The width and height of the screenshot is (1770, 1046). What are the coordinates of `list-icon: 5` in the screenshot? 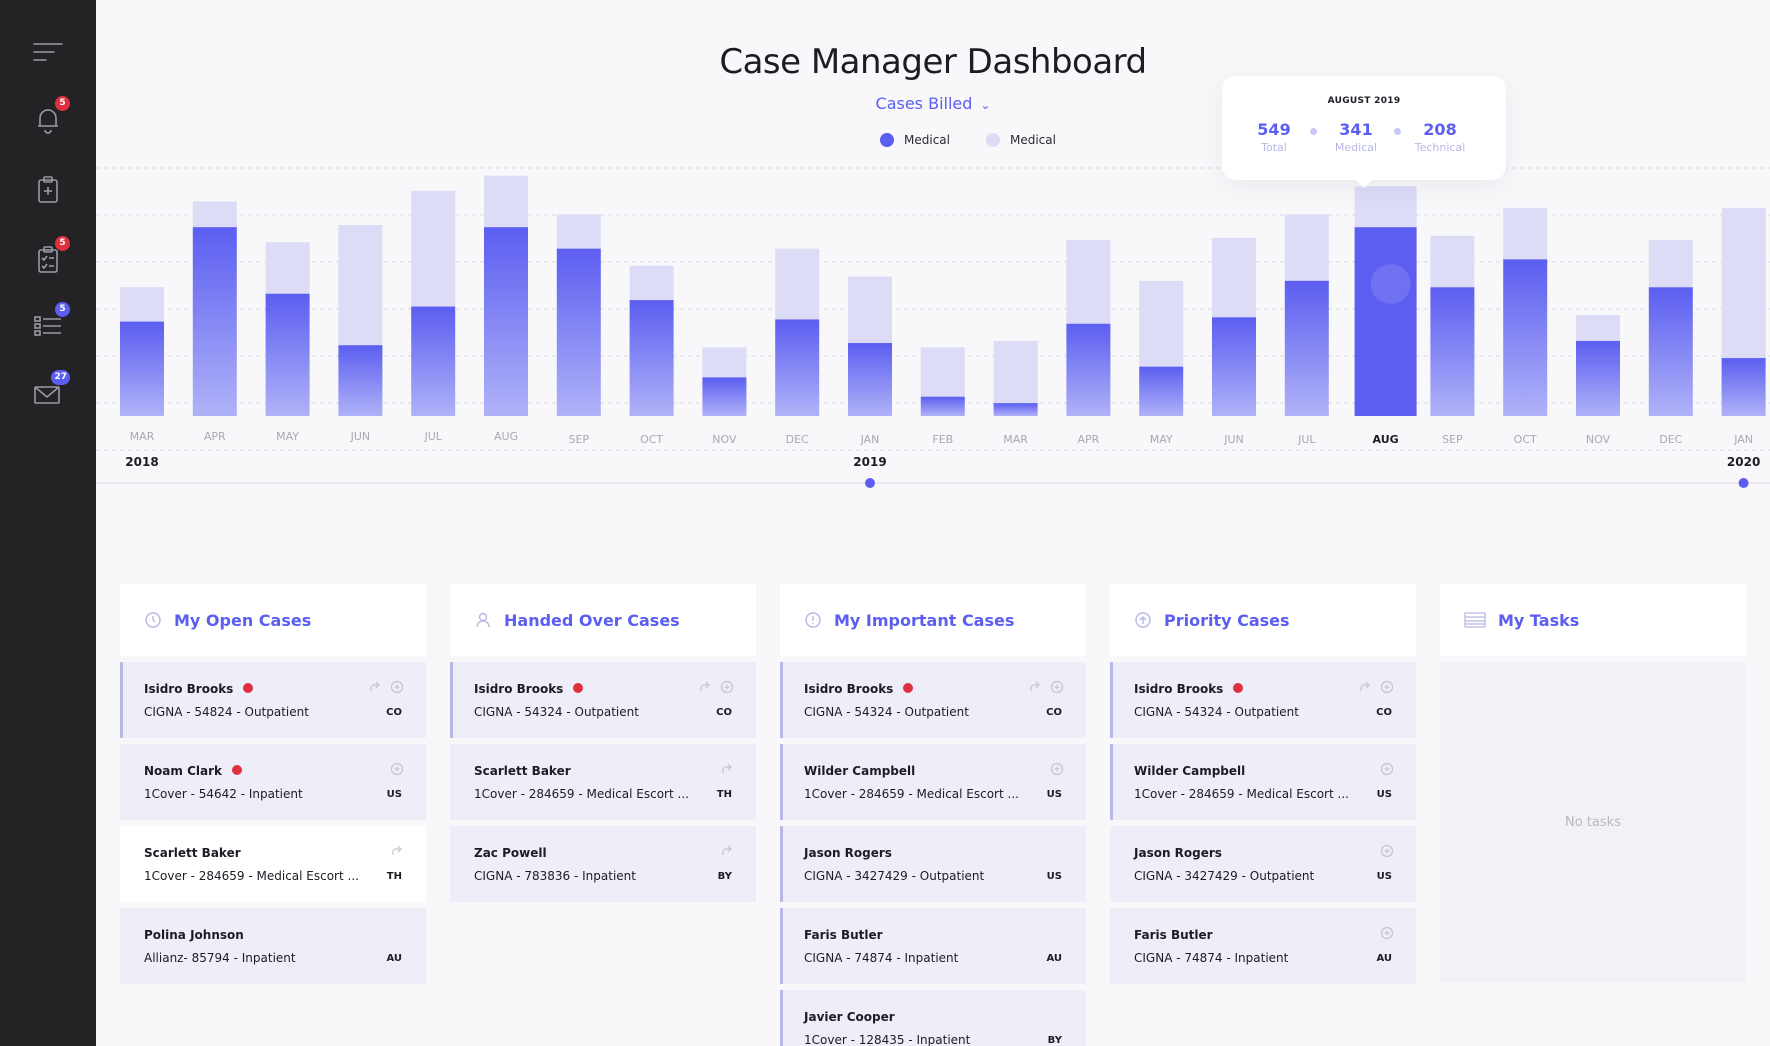 It's located at (50, 323).